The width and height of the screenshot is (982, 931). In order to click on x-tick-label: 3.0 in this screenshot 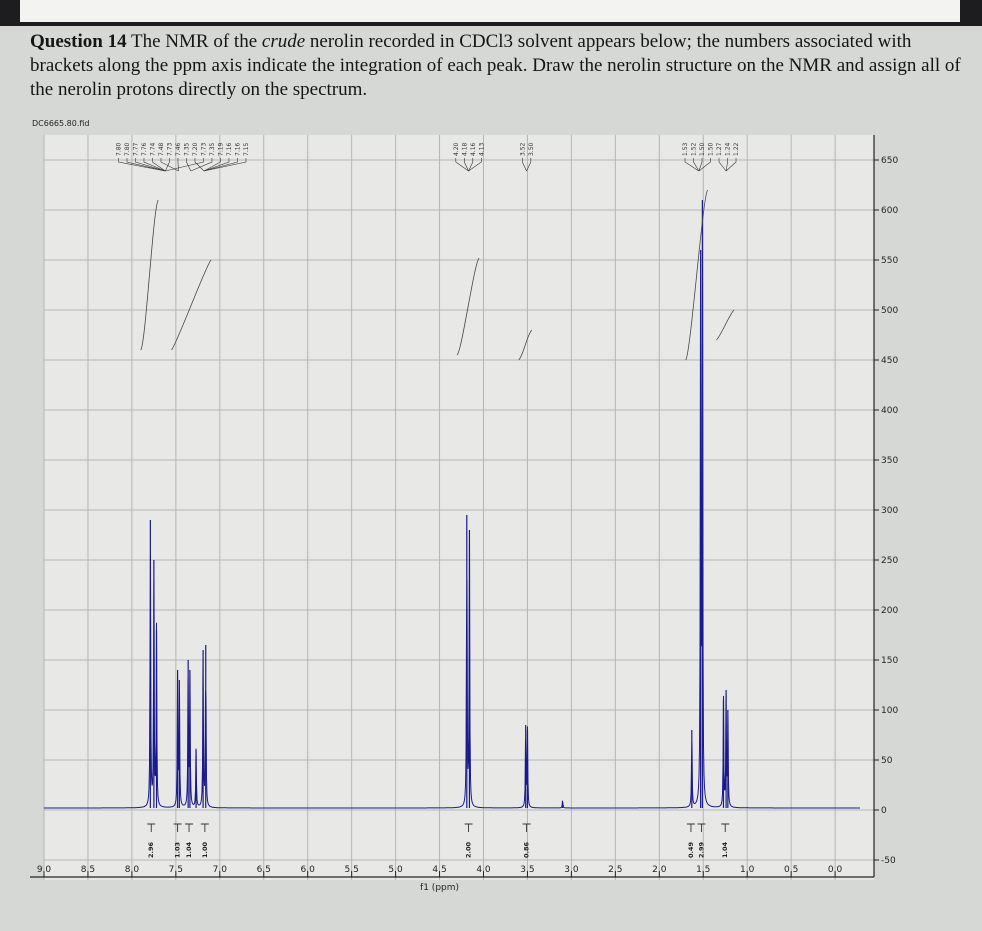, I will do `click(571, 870)`.